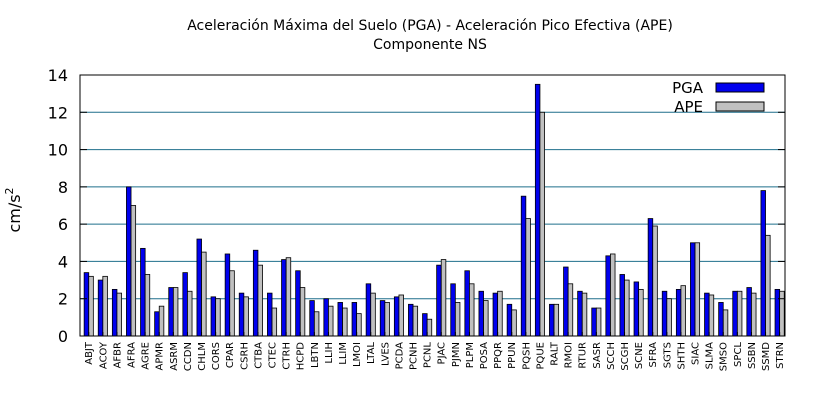 The image size is (820, 400). I want to click on bar-pga-ctba, so click(255, 293).